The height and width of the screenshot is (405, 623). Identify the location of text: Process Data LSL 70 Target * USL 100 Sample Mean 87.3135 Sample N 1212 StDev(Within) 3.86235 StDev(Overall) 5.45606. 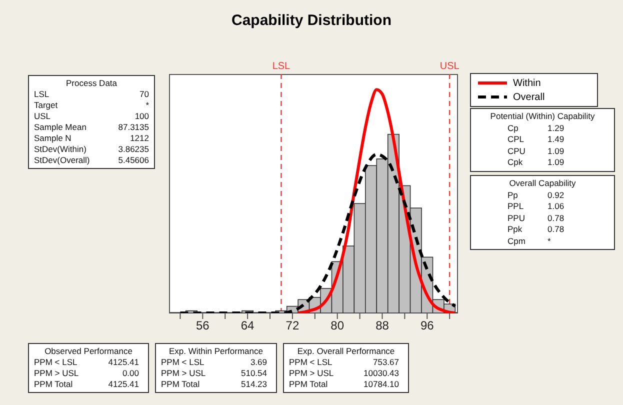
(91, 121).